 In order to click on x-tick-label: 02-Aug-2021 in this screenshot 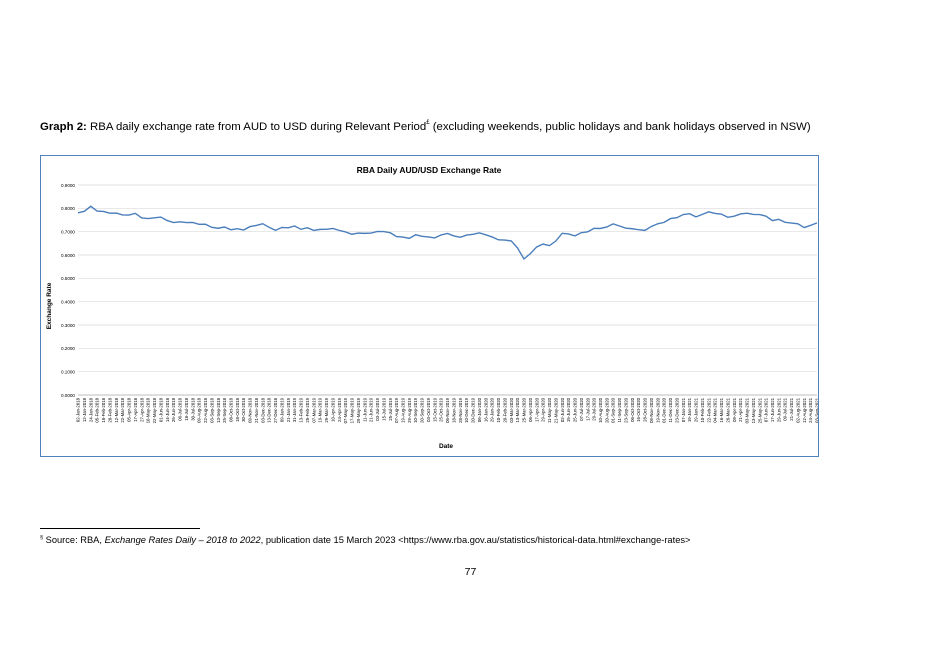, I will do `click(797, 409)`.